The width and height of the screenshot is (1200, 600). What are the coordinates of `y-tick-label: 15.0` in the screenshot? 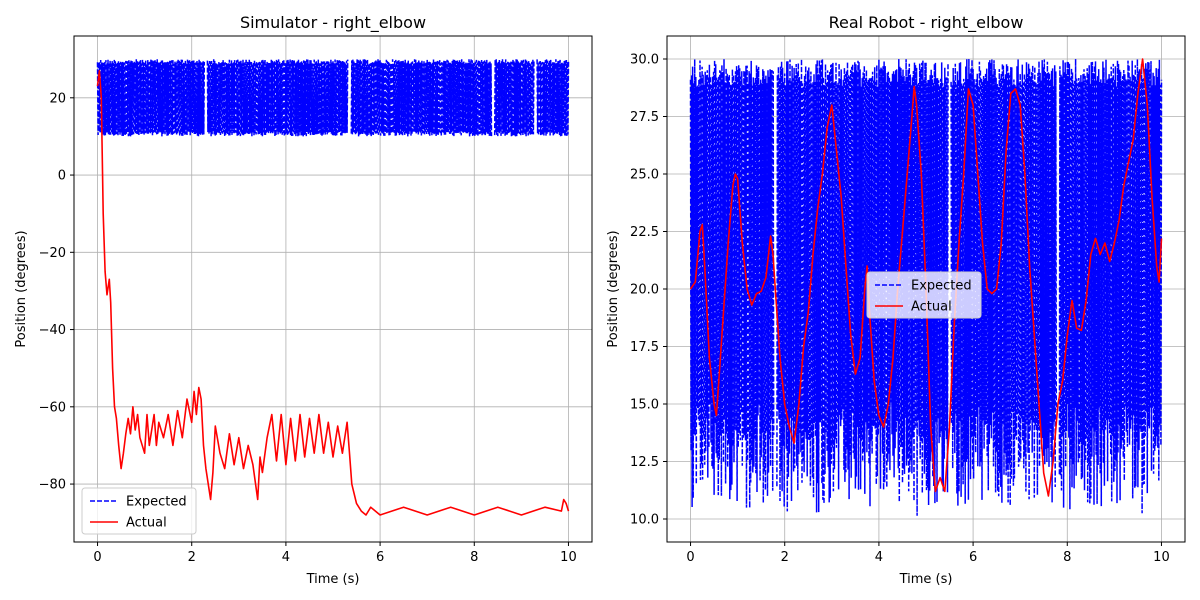 It's located at (644, 405).